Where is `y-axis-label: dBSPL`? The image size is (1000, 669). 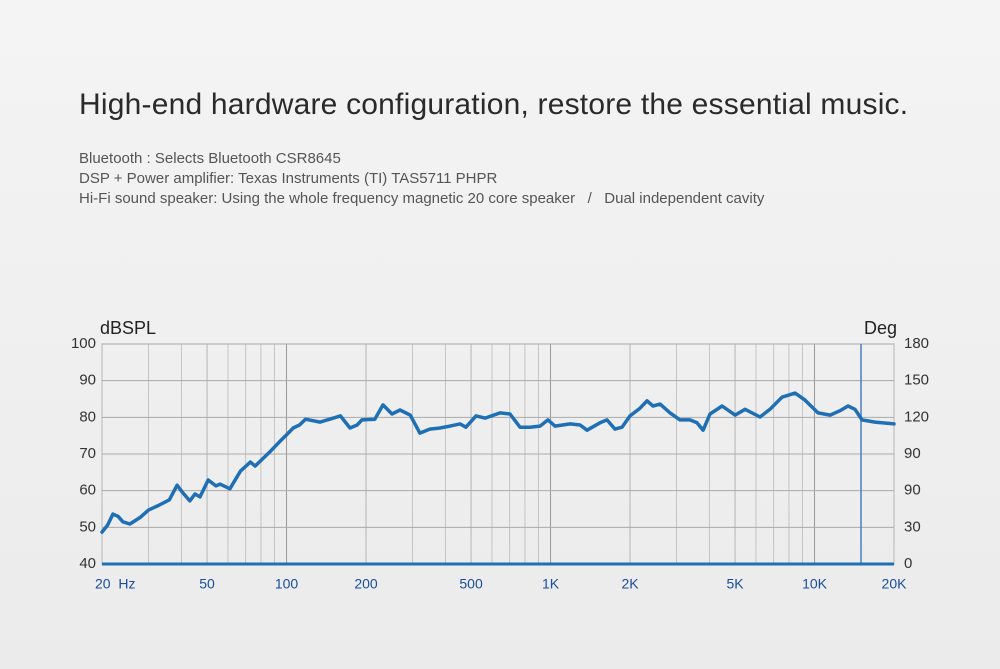 y-axis-label: dBSPL is located at coordinates (128, 328).